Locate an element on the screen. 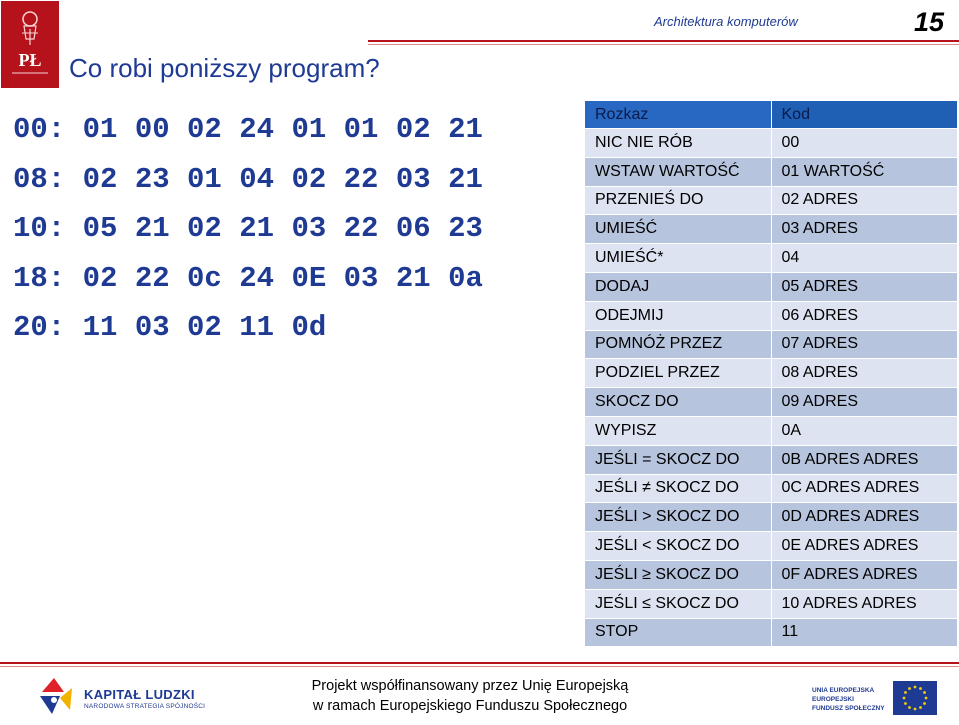 This screenshot has height=725, width=959. instruction-name-cell: PRZENIEŚ DO is located at coordinates (678, 200).